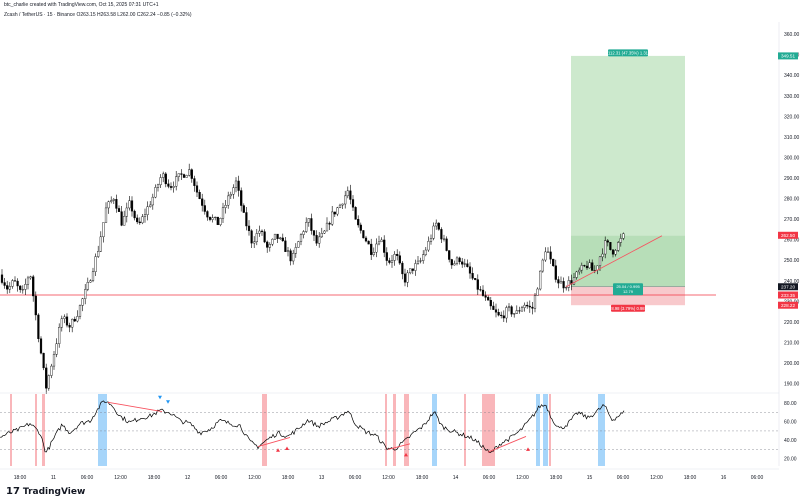  What do you see at coordinates (154, 478) in the screenshot?
I see `x-tick-label: 18:00` at bounding box center [154, 478].